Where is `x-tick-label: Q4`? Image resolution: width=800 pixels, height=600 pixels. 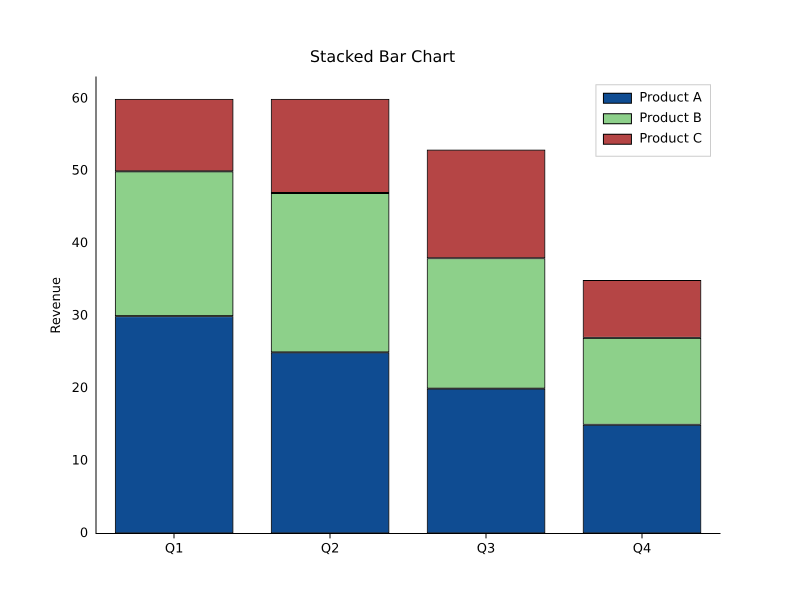
x-tick-label: Q4 is located at coordinates (642, 549).